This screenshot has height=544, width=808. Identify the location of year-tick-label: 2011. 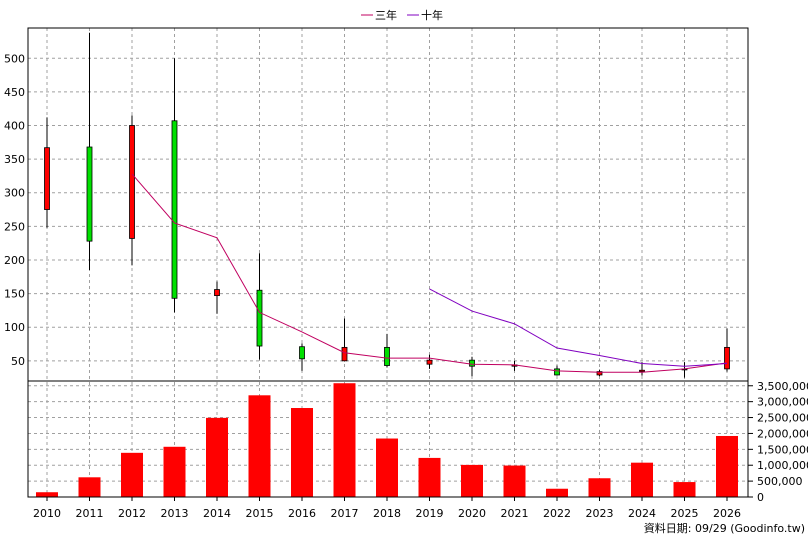
(90, 513).